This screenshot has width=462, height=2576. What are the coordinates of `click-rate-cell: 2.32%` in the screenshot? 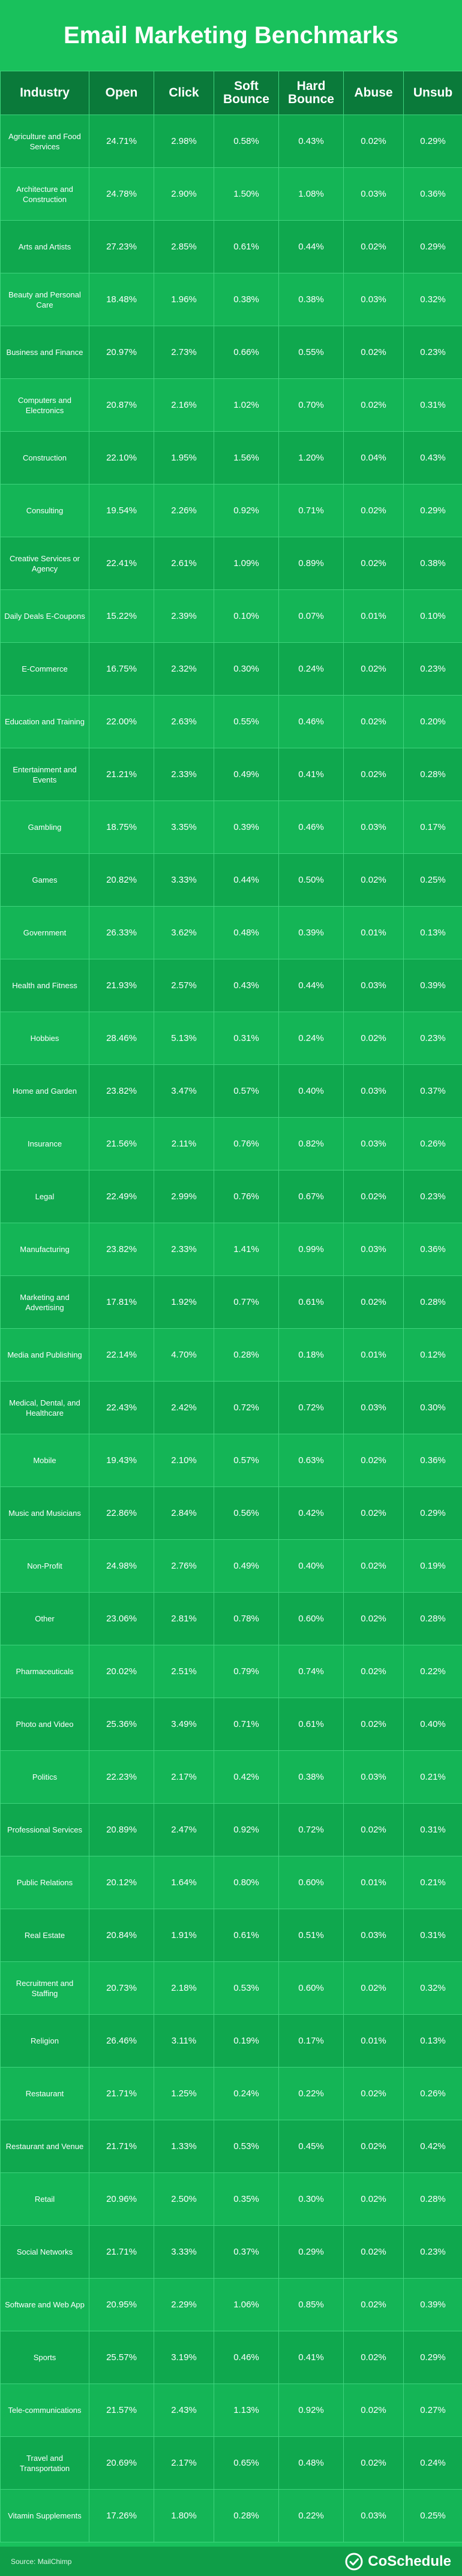 It's located at (184, 669).